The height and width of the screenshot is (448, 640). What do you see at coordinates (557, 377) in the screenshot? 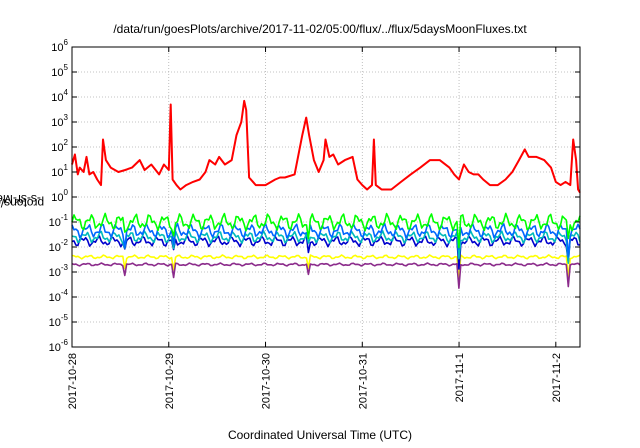
I see `x-tick-label: 2017-11-2` at bounding box center [557, 377].